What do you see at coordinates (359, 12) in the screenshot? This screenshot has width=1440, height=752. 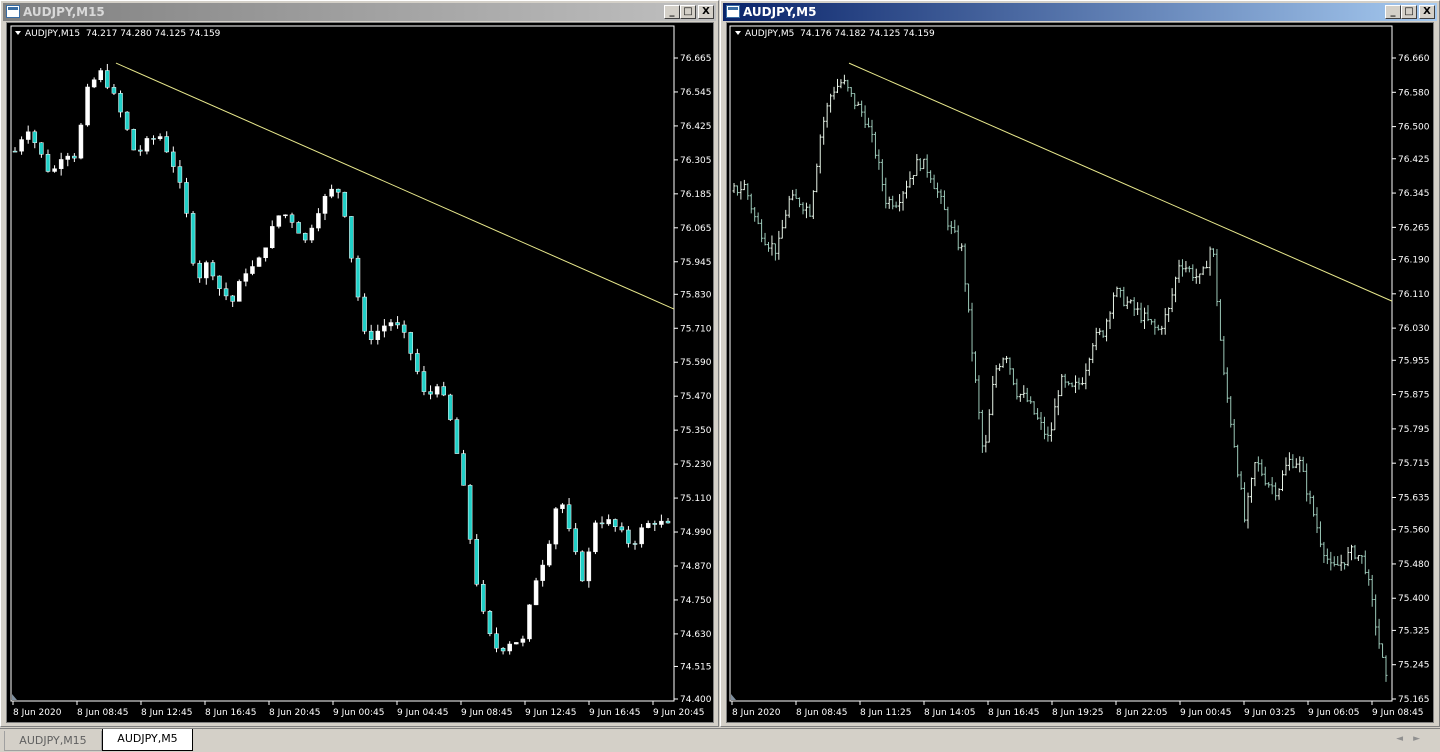 I see `title-bar: AUDJPY,M15 _ □ X` at bounding box center [359, 12].